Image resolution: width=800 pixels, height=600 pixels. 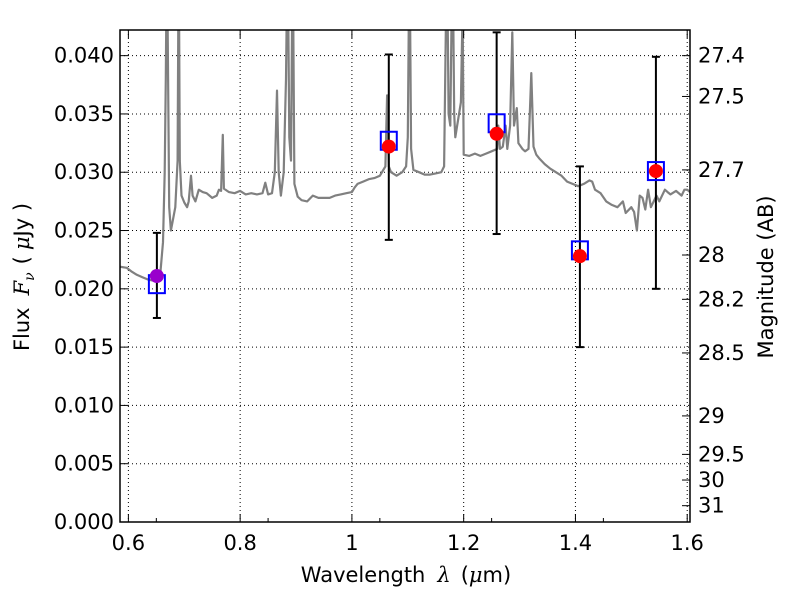 What do you see at coordinates (84, 172) in the screenshot?
I see `y-tick-label: 0.030` at bounding box center [84, 172].